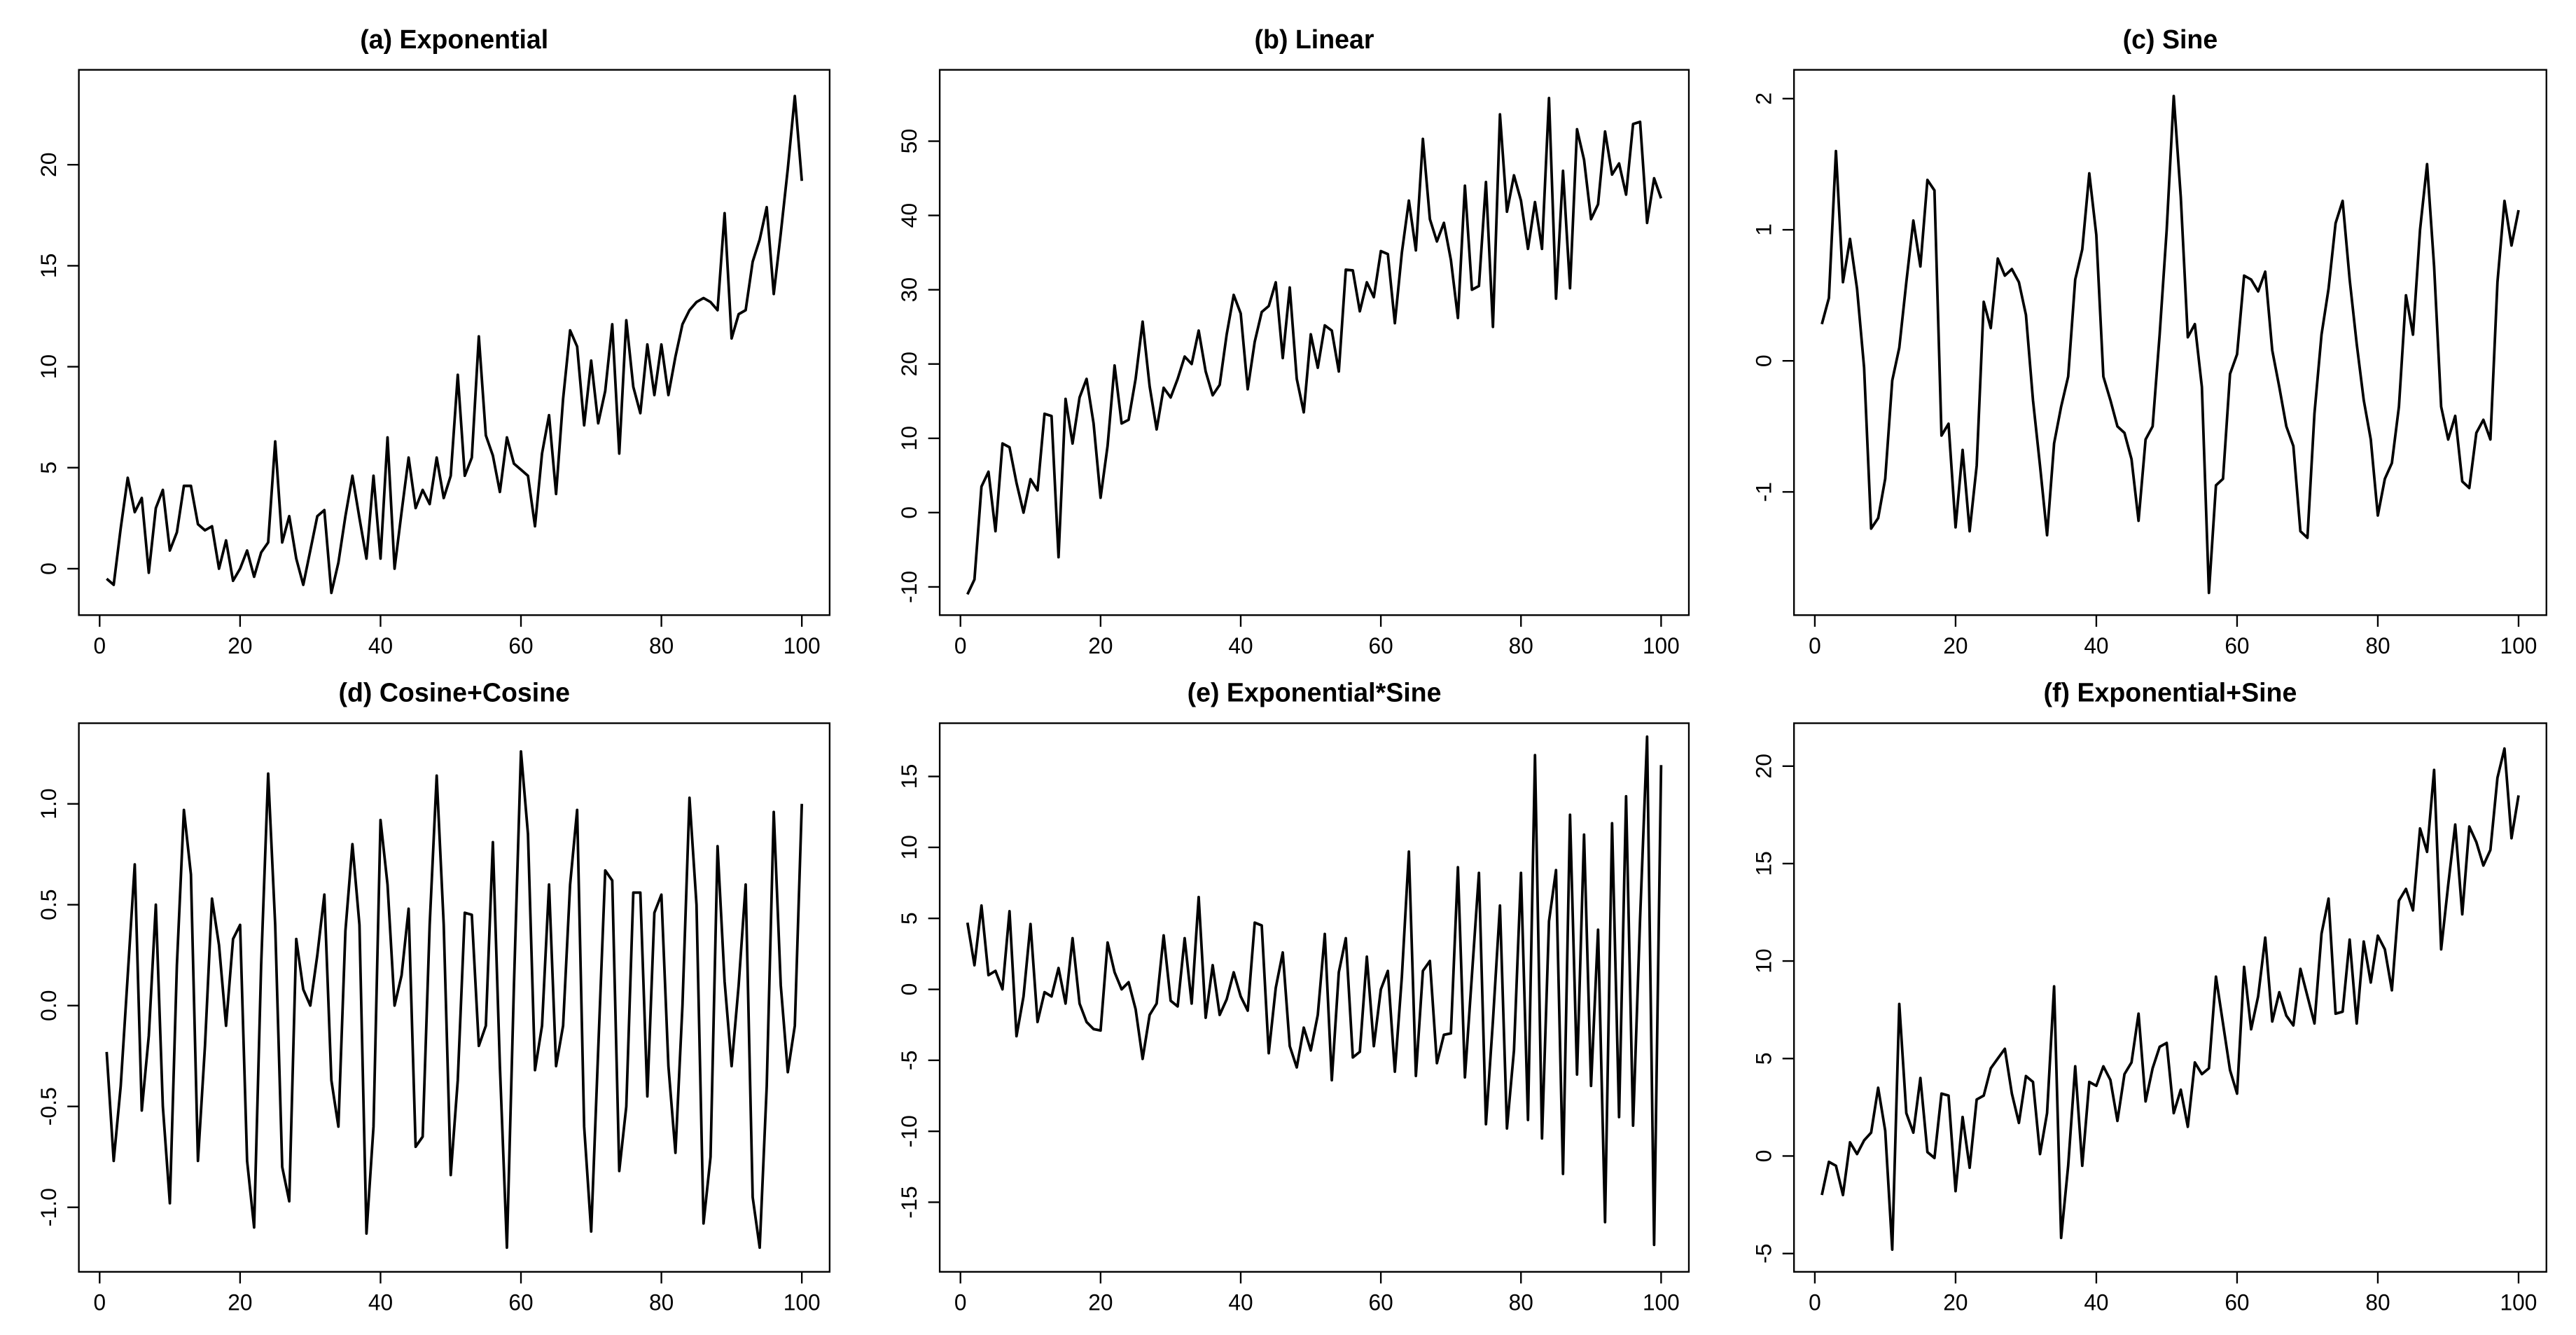 Image resolution: width=2576 pixels, height=1335 pixels. Describe the element at coordinates (2170, 692) in the screenshot. I see `panel-title: (f) Exponential+Sine` at that location.